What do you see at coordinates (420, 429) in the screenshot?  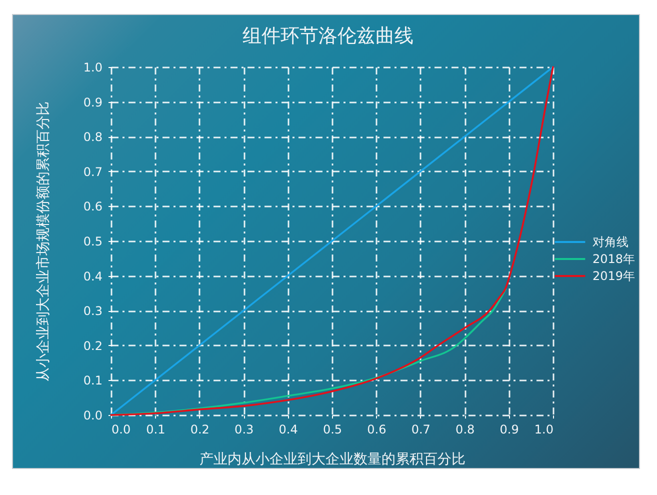 I see `x-tick-label: 0.7` at bounding box center [420, 429].